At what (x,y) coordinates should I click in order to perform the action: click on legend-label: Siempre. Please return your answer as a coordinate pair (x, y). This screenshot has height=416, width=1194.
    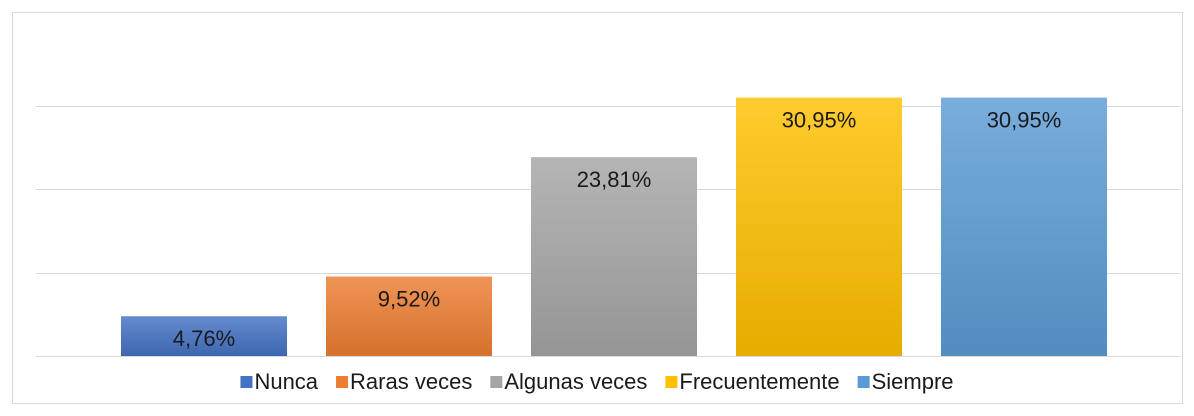
    Looking at the image, I should click on (913, 381).